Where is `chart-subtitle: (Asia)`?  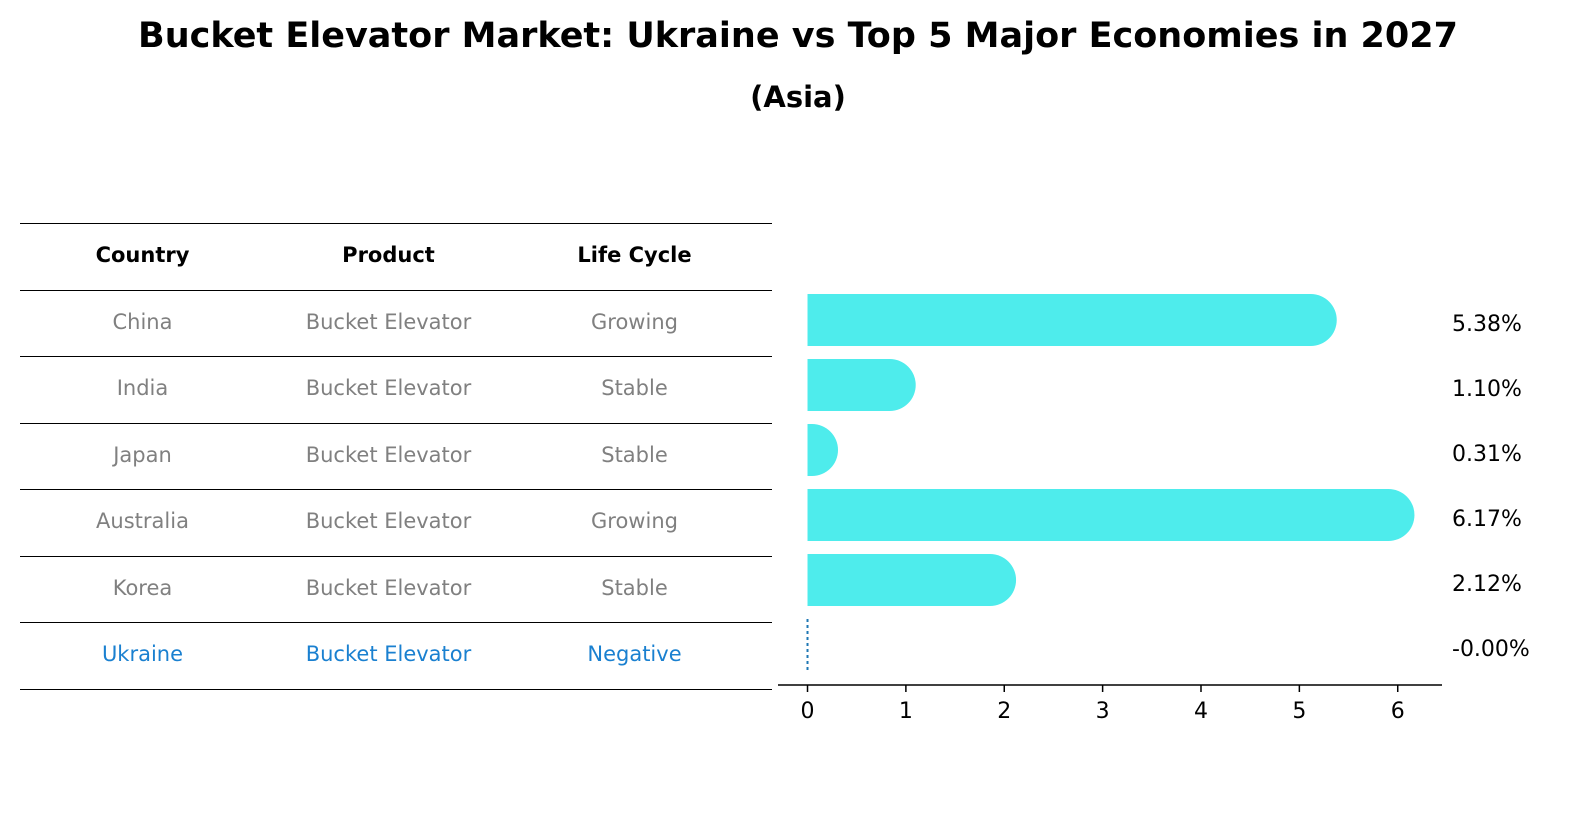 chart-subtitle: (Asia) is located at coordinates (798, 97).